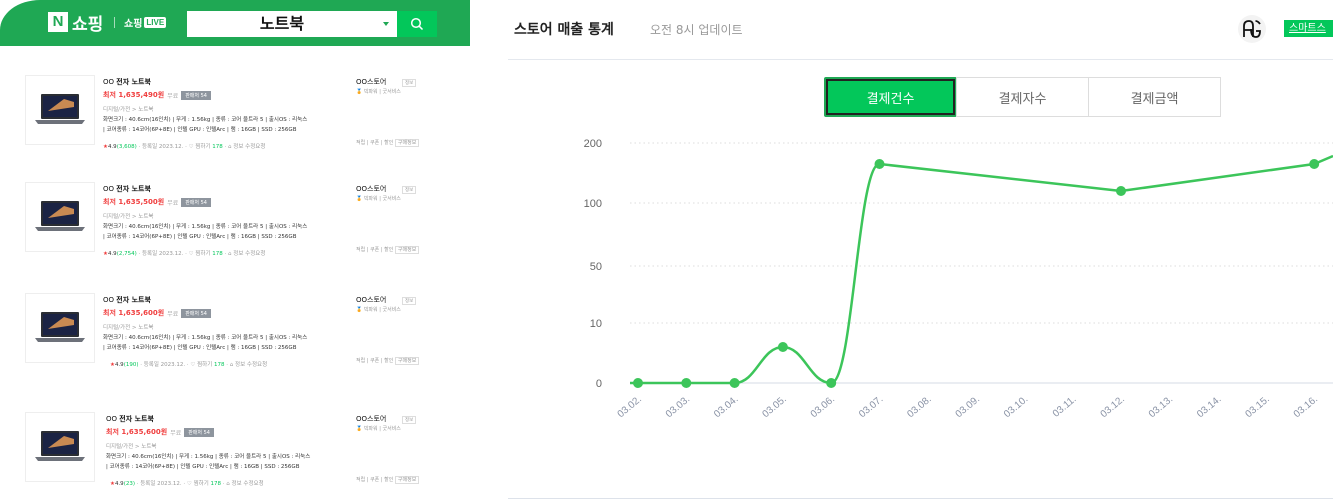  I want to click on review-count: (23), so click(129, 484).